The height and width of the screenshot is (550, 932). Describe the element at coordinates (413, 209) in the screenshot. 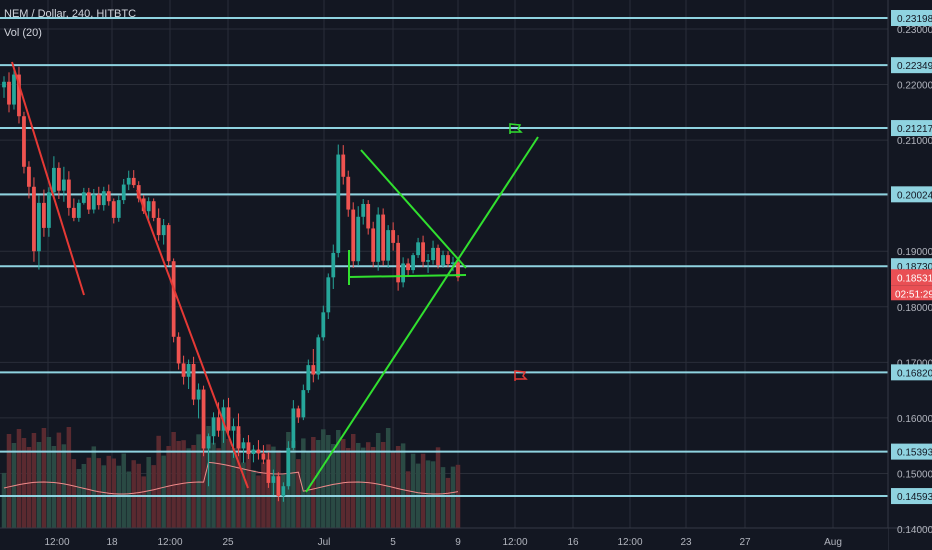

I see `green-resistance-line` at that location.